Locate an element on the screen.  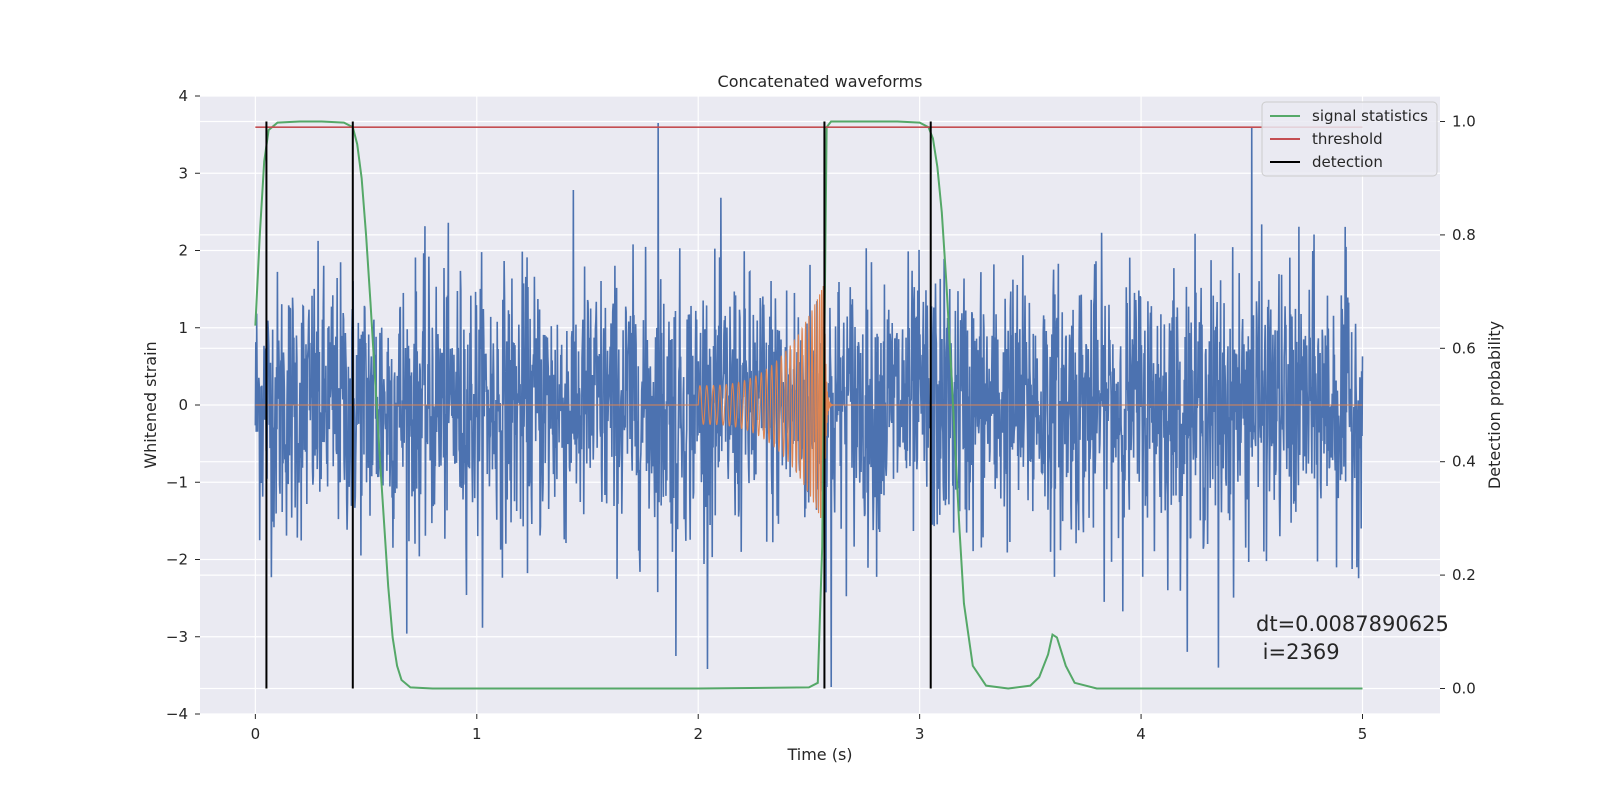
y-right-tick-label: 0.6 is located at coordinates (1464, 348).